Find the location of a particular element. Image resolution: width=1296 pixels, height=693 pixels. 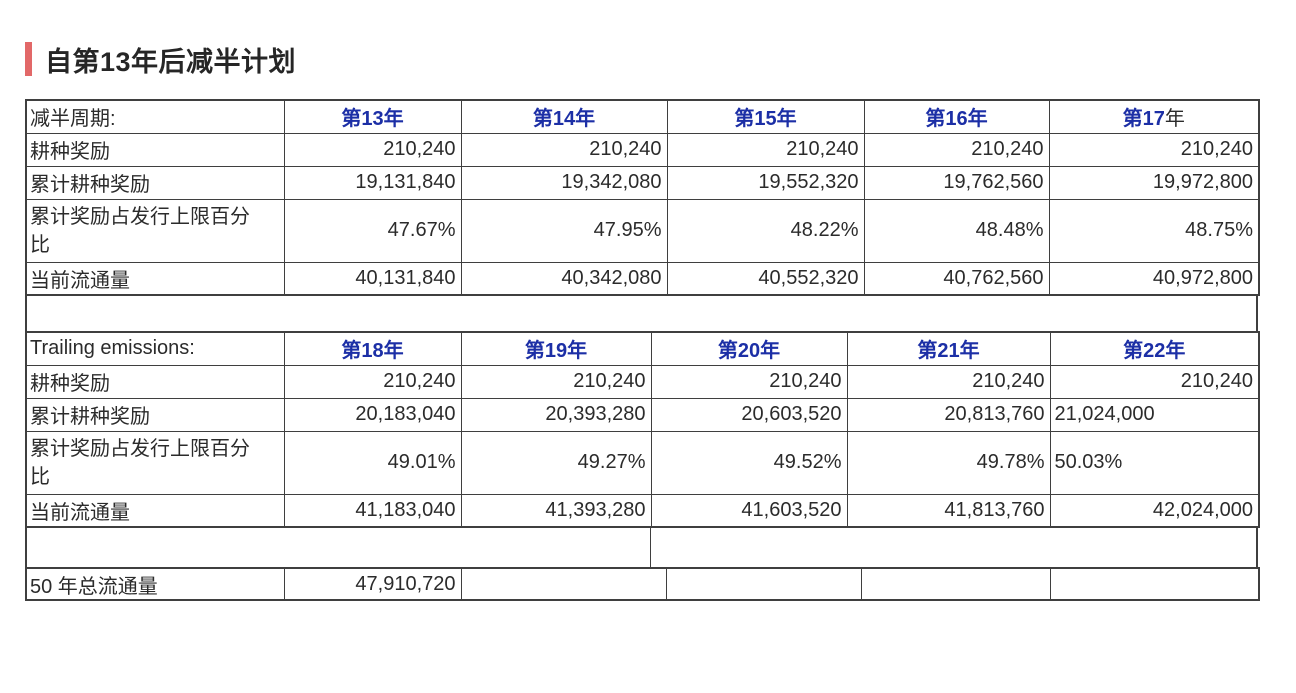

corner-label: Trailing emissions: is located at coordinates (155, 348).